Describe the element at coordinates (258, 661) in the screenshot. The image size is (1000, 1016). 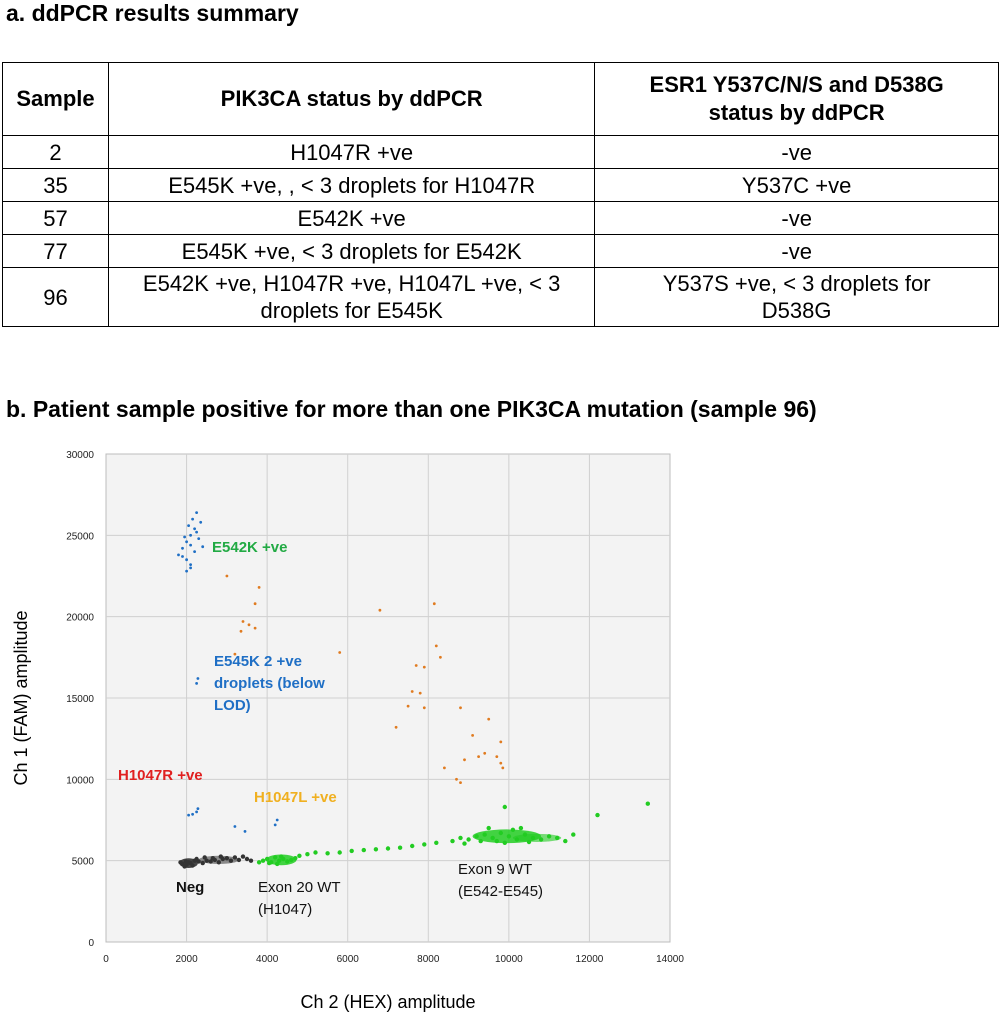
I see `annotation-e545k-line1: E545K 2 +ve` at that location.